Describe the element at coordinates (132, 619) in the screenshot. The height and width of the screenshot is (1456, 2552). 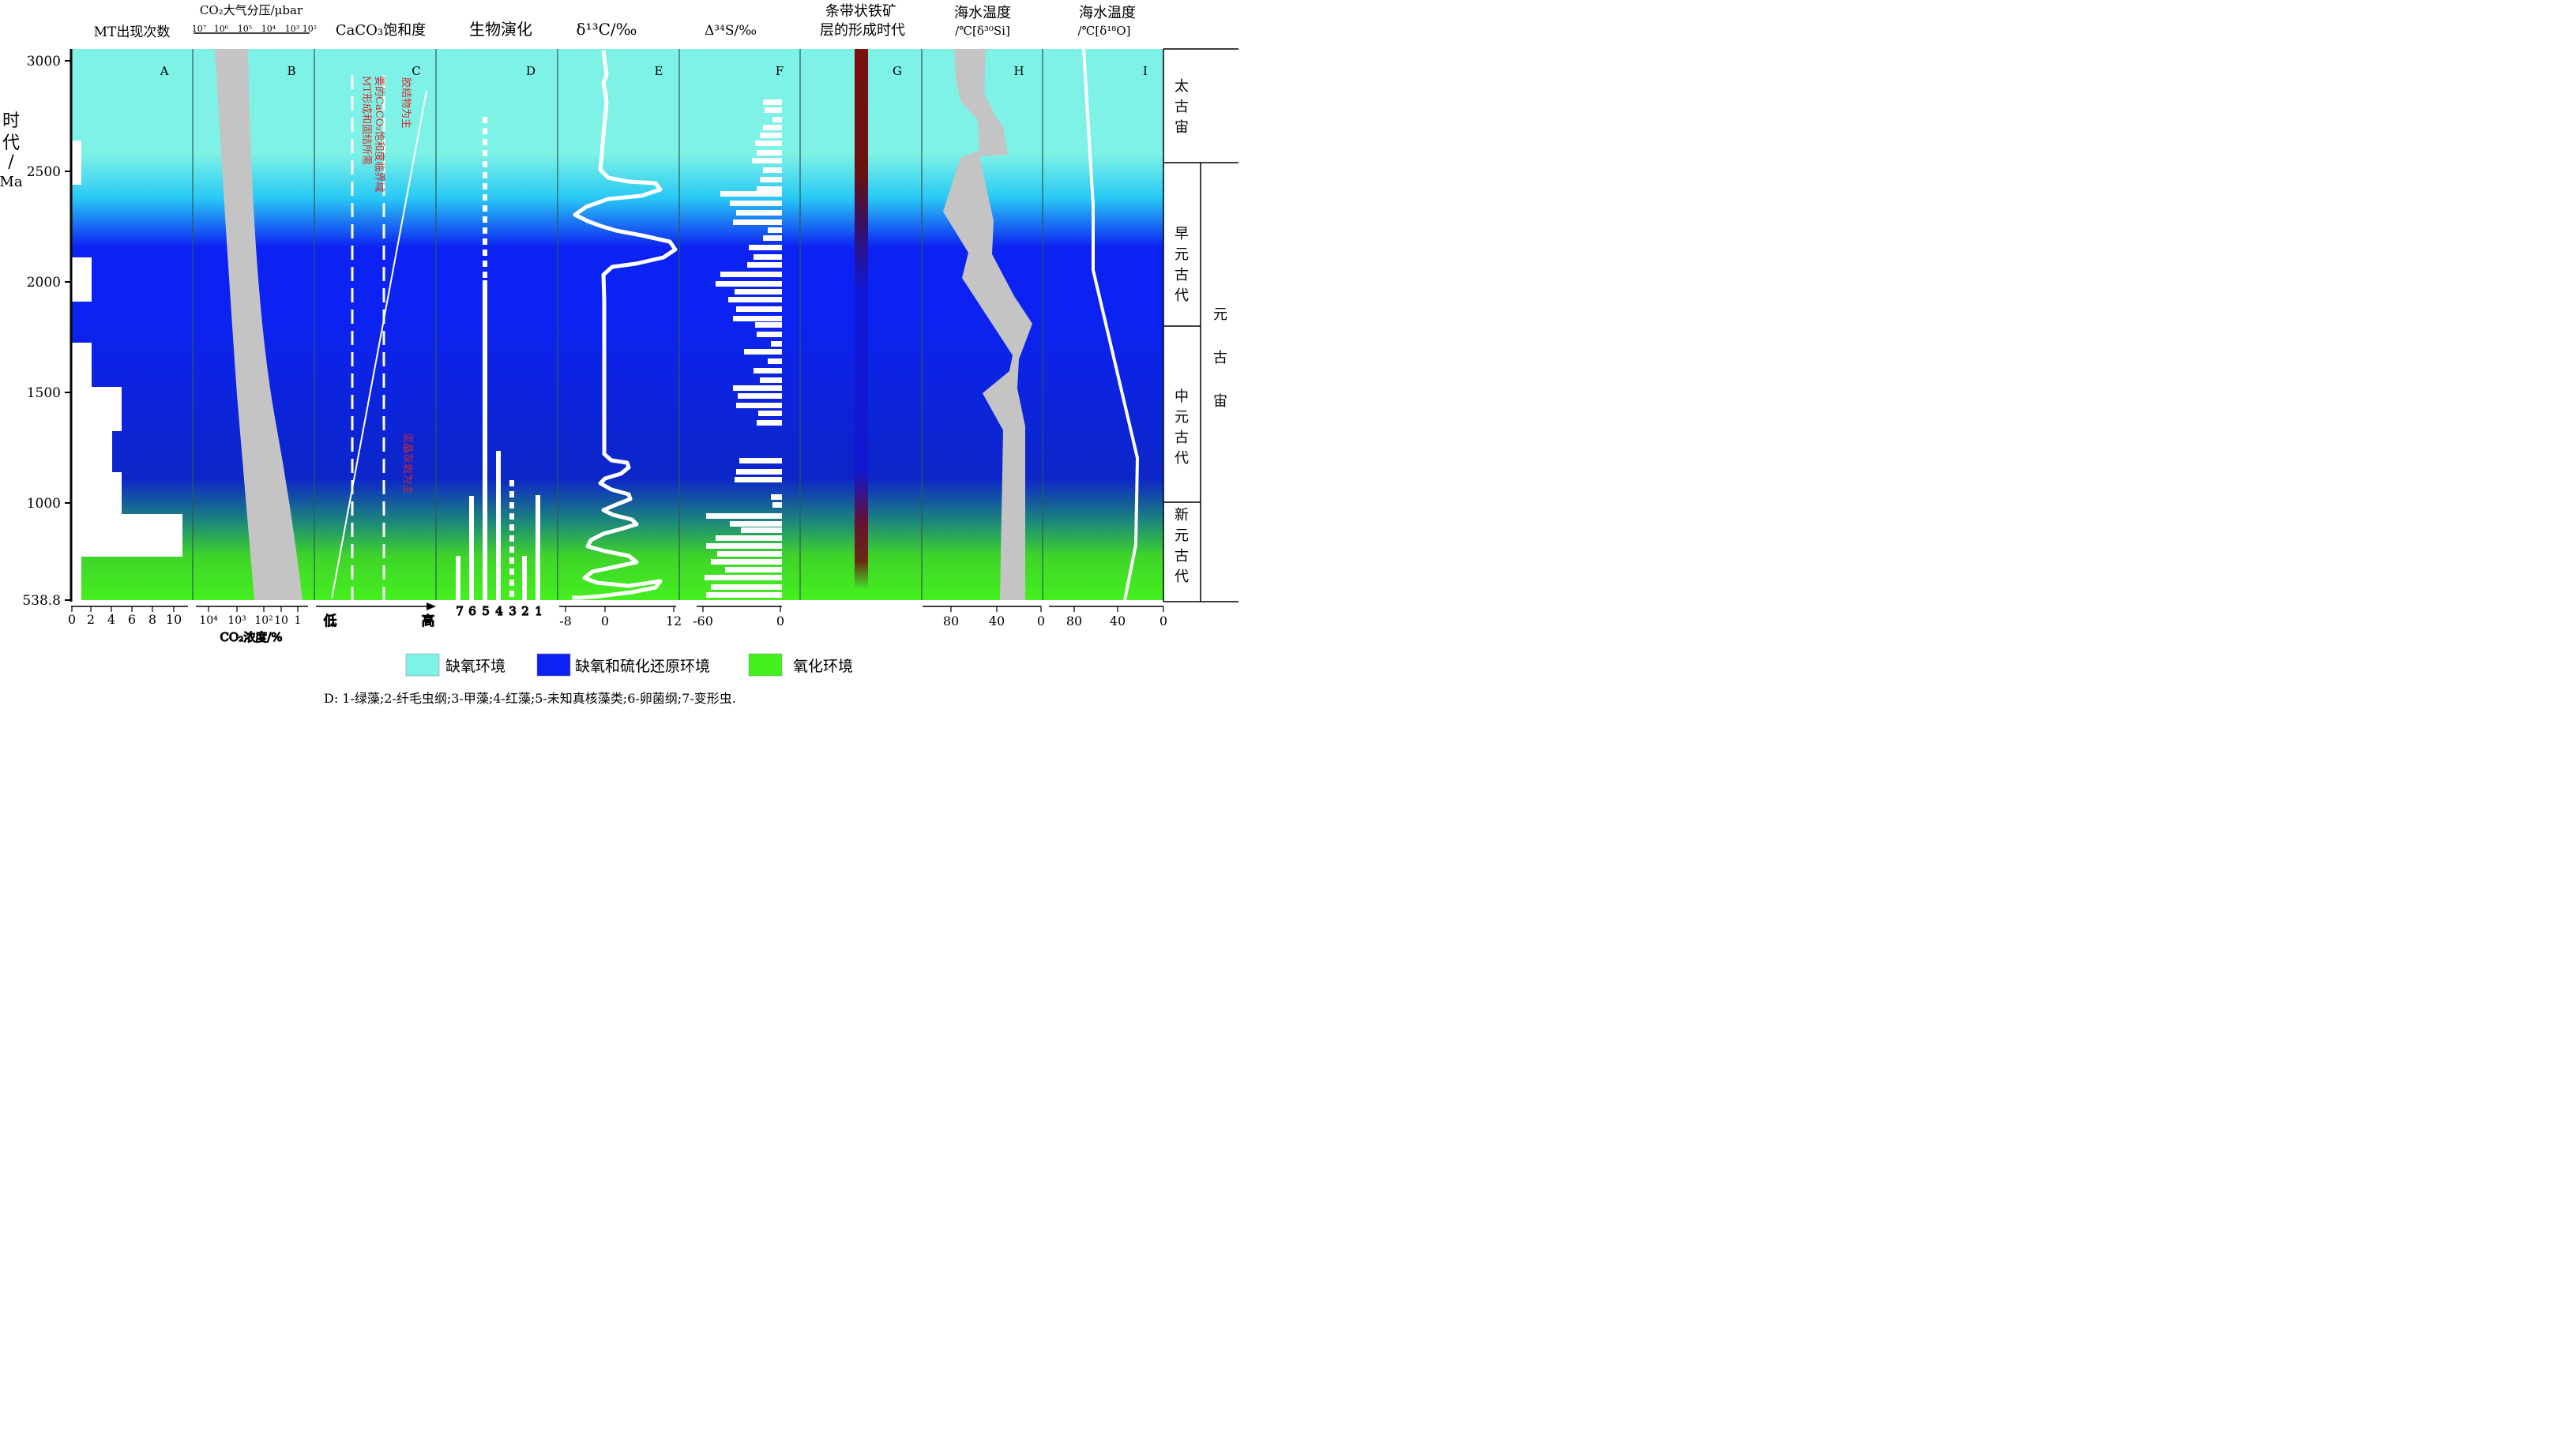
I see `bottom-tick-label: 6` at that location.